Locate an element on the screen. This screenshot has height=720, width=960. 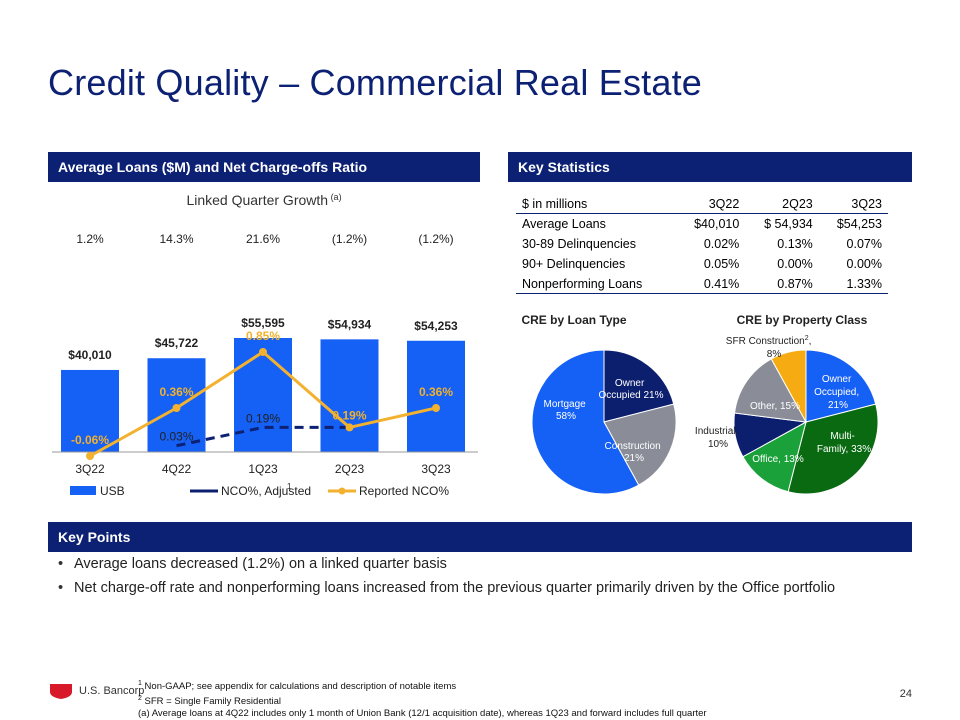
bar-value-label: $45,722 is located at coordinates (177, 343).